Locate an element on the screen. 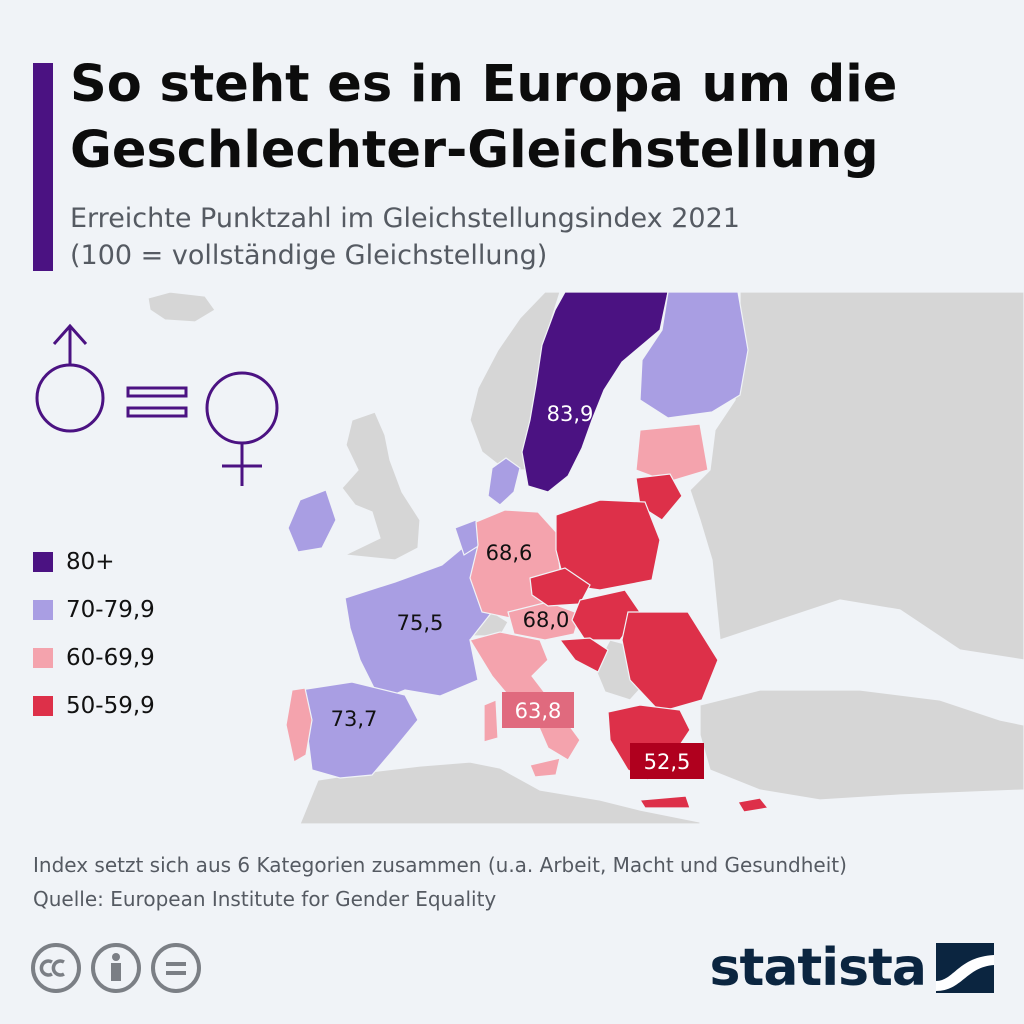  license-icons is located at coordinates (116, 968).